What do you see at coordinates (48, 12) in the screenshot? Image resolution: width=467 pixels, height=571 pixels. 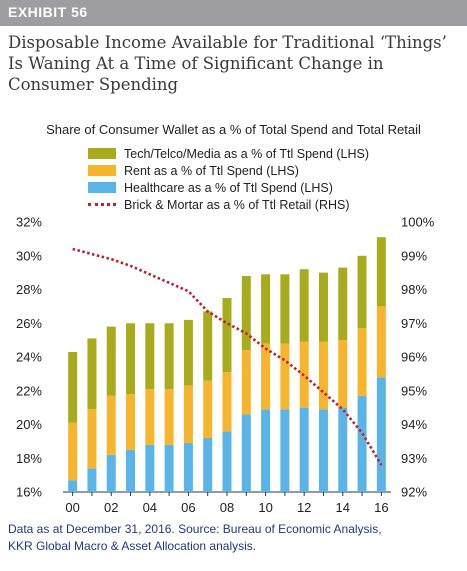 I see `exhibit-label: EXHIBIT 56` at bounding box center [48, 12].